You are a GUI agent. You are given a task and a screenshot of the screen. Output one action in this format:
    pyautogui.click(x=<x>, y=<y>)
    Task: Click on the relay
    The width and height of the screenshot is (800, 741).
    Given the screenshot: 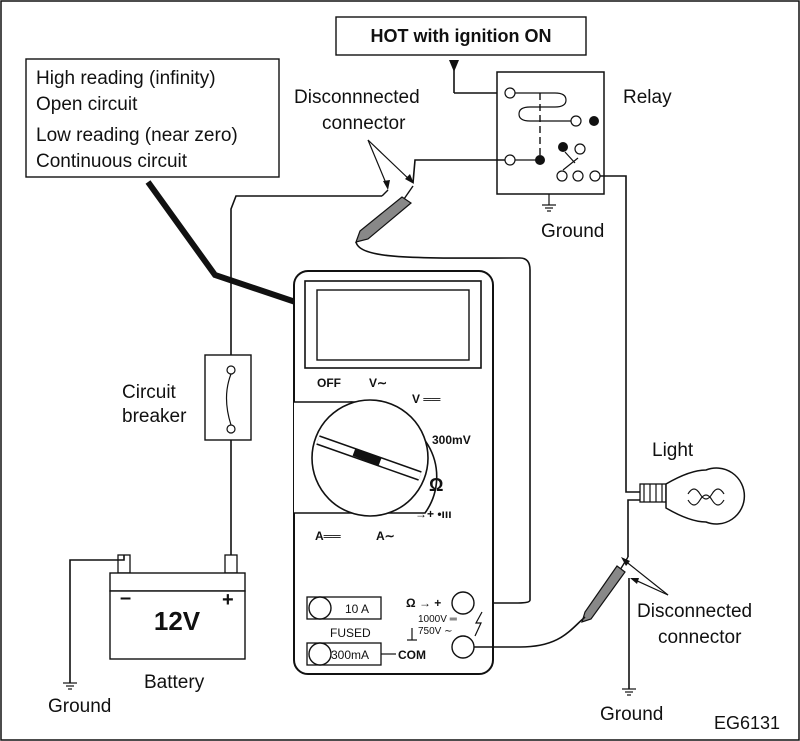 What is the action you would take?
    pyautogui.click(x=550, y=141)
    